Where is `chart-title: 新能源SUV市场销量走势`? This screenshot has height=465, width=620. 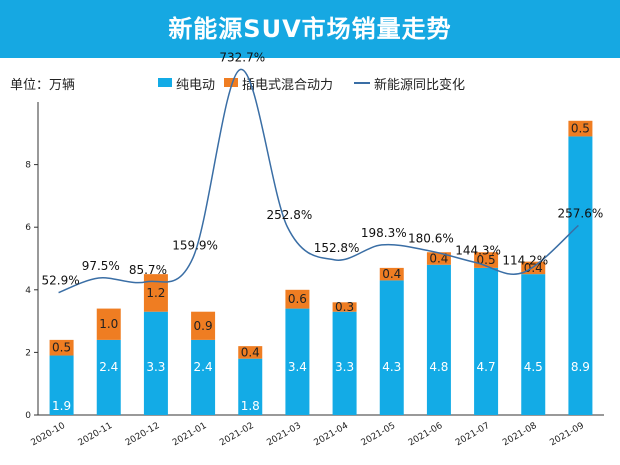
chart-title: 新能源SUV市场销量走势 is located at coordinates (310, 29).